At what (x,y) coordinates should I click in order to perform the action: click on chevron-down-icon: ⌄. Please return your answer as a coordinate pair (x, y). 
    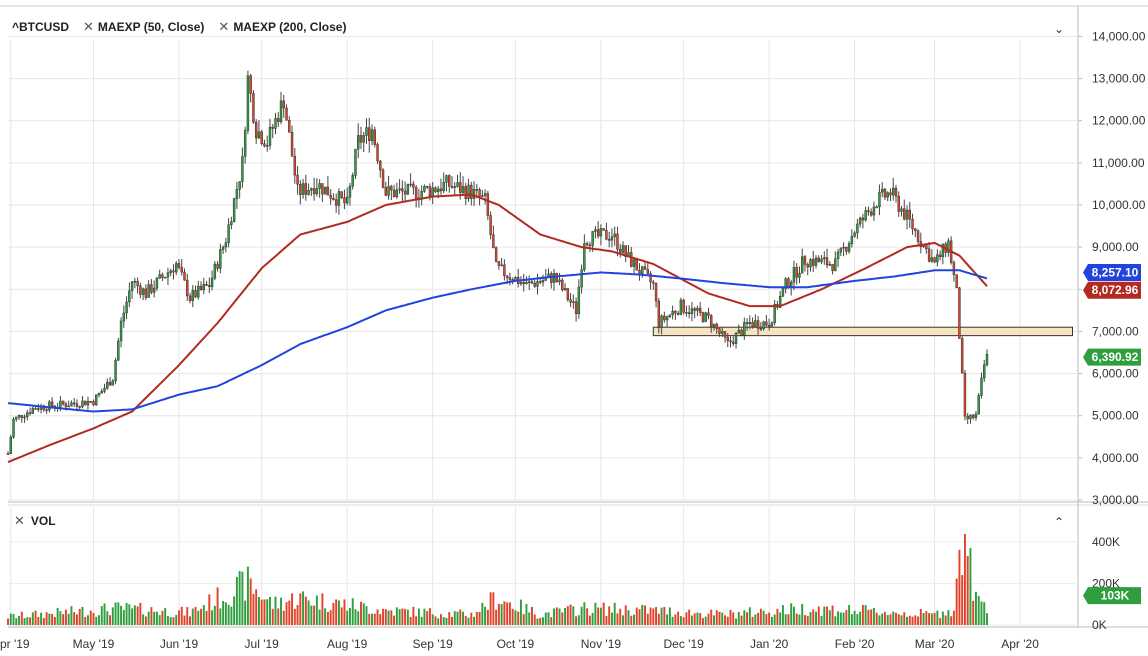
    Looking at the image, I should click on (1059, 29).